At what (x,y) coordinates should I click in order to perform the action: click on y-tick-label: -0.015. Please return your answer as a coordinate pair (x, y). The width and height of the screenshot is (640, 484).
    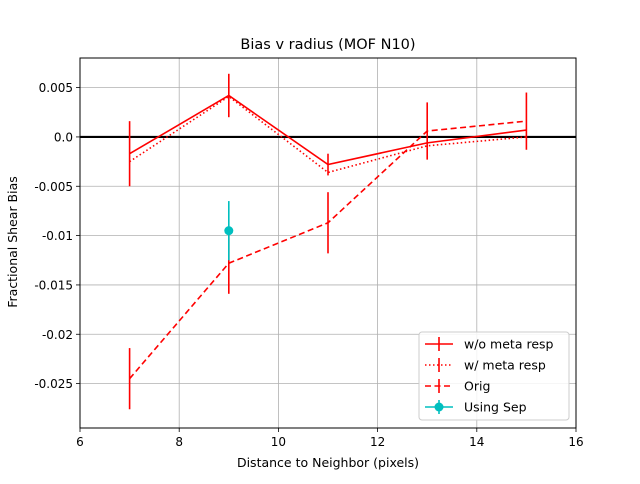
    Looking at the image, I should click on (53, 285).